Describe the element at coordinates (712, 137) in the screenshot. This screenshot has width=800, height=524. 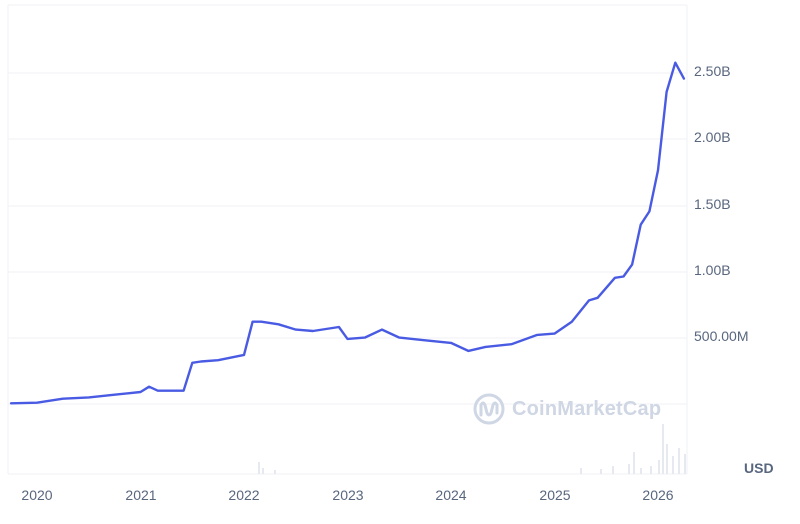
I see `y-tick-label: 2.00B` at that location.